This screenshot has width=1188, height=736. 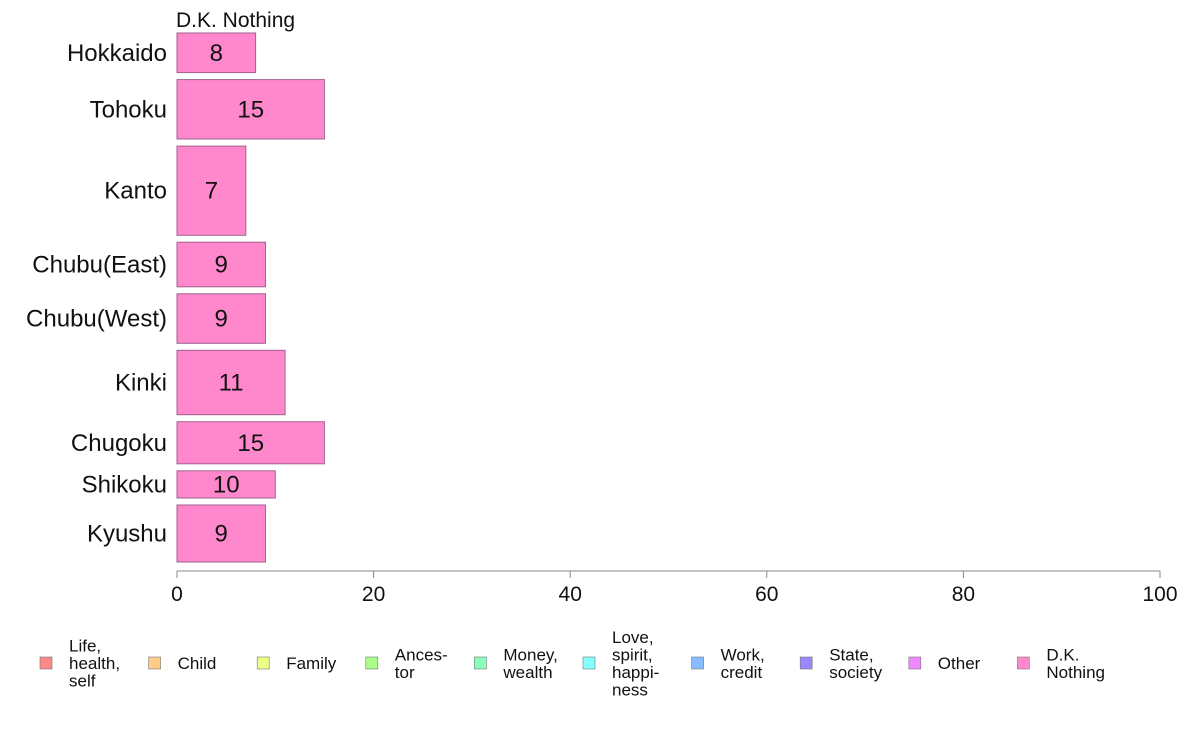 I want to click on x-tick-label: 80, so click(x=963, y=594).